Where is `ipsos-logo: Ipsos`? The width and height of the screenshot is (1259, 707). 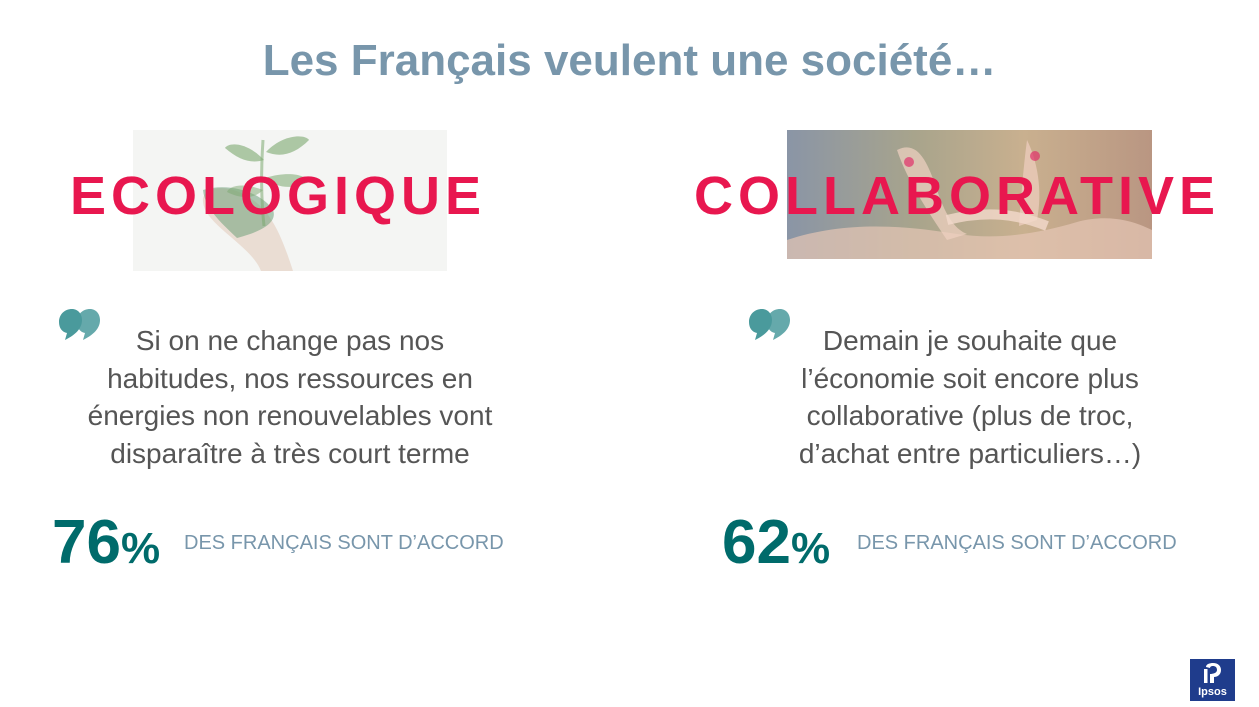 ipsos-logo: Ipsos is located at coordinates (1212, 680).